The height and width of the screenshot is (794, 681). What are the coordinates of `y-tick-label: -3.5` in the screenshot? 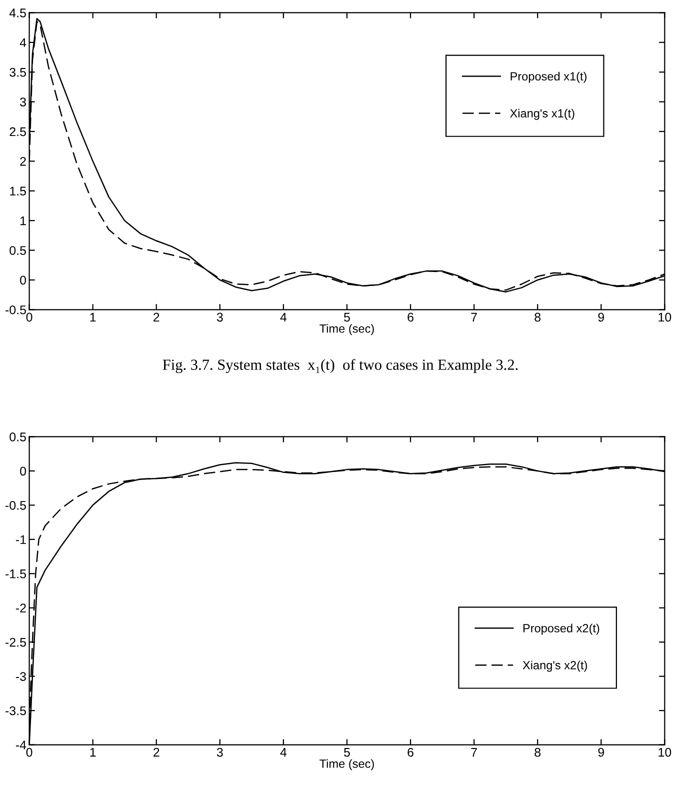 It's located at (16, 711).